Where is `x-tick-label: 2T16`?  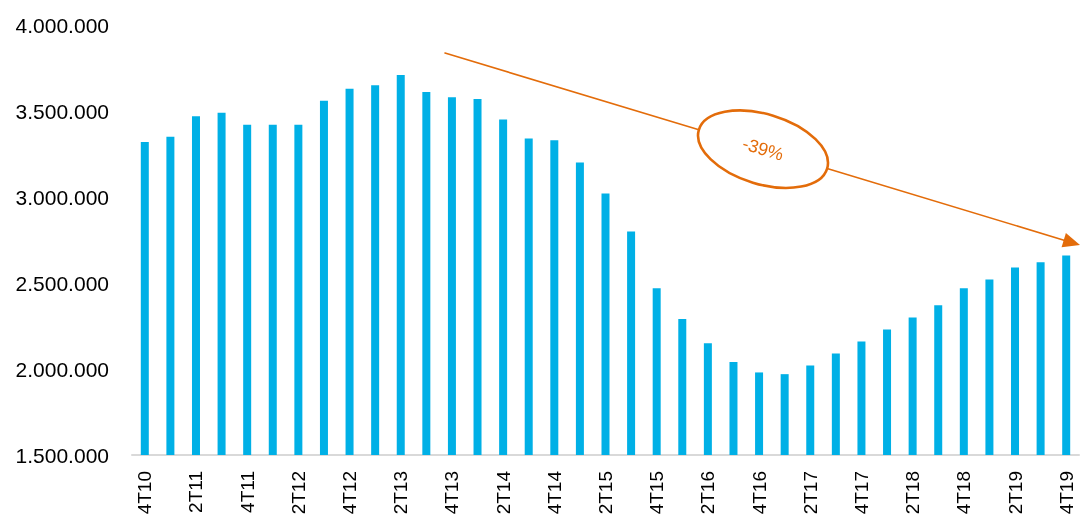
x-tick-label: 2T16 is located at coordinates (708, 493).